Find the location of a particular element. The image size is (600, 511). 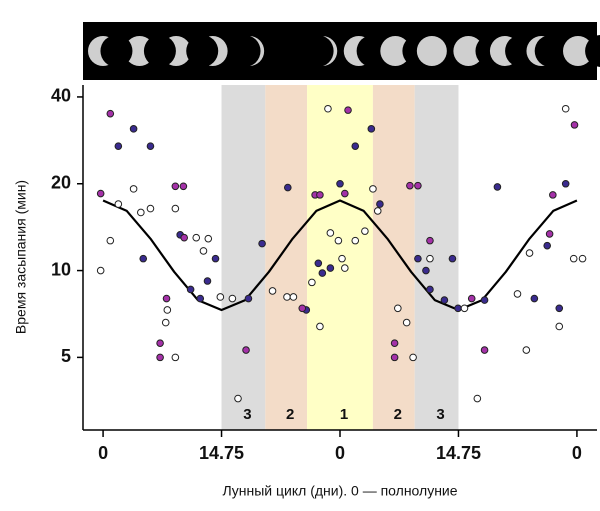

y-tick-label: 5 is located at coordinates (66, 356).